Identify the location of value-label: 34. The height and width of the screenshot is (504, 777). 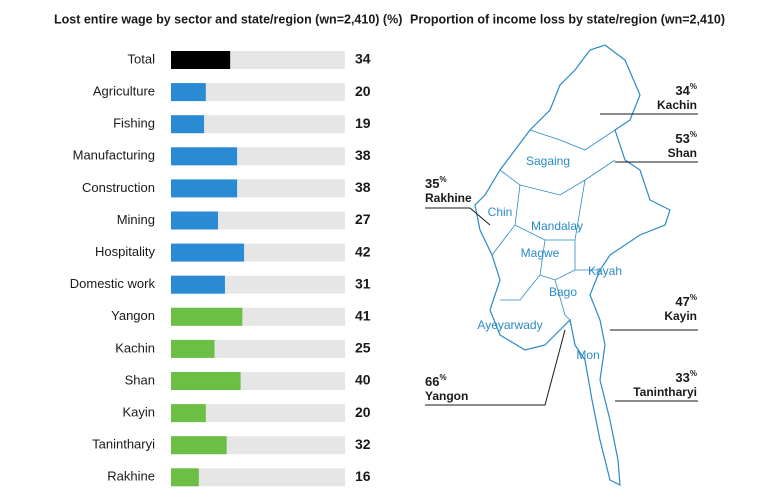
(363, 59).